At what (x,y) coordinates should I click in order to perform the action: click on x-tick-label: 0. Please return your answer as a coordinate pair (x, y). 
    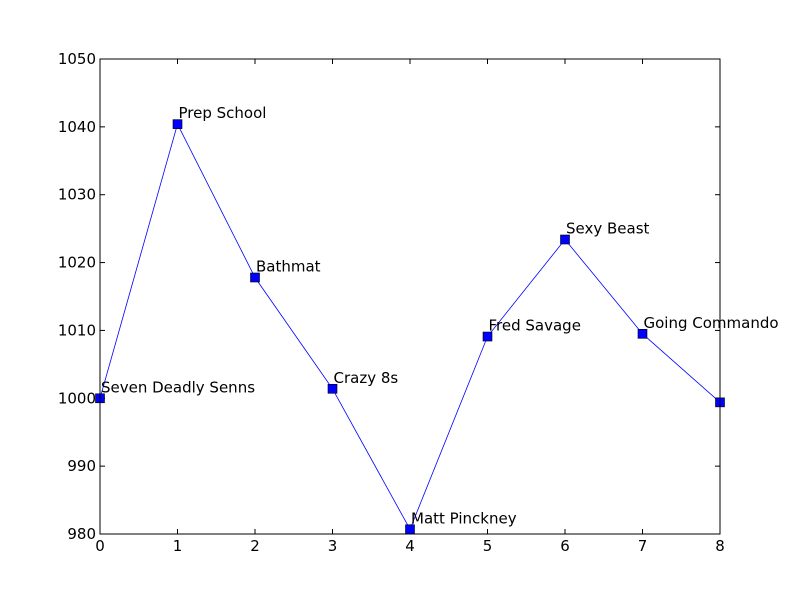
    Looking at the image, I should click on (100, 546).